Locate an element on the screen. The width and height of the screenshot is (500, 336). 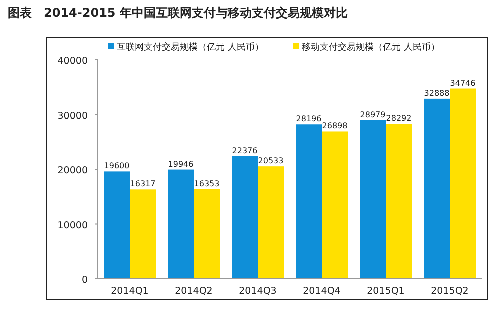
data-label: 16353 is located at coordinates (207, 183).